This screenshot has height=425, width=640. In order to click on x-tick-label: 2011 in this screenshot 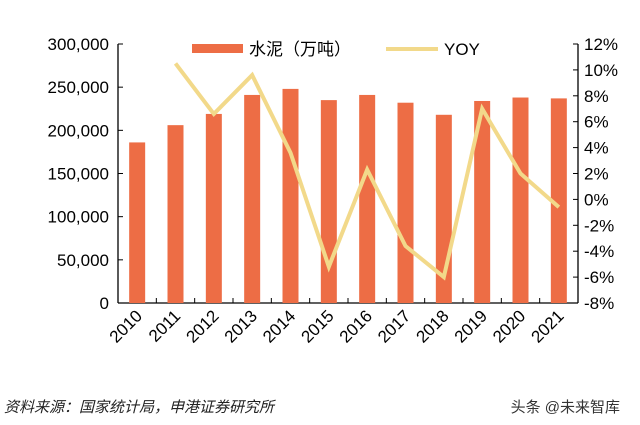, I will do `click(164, 325)`.